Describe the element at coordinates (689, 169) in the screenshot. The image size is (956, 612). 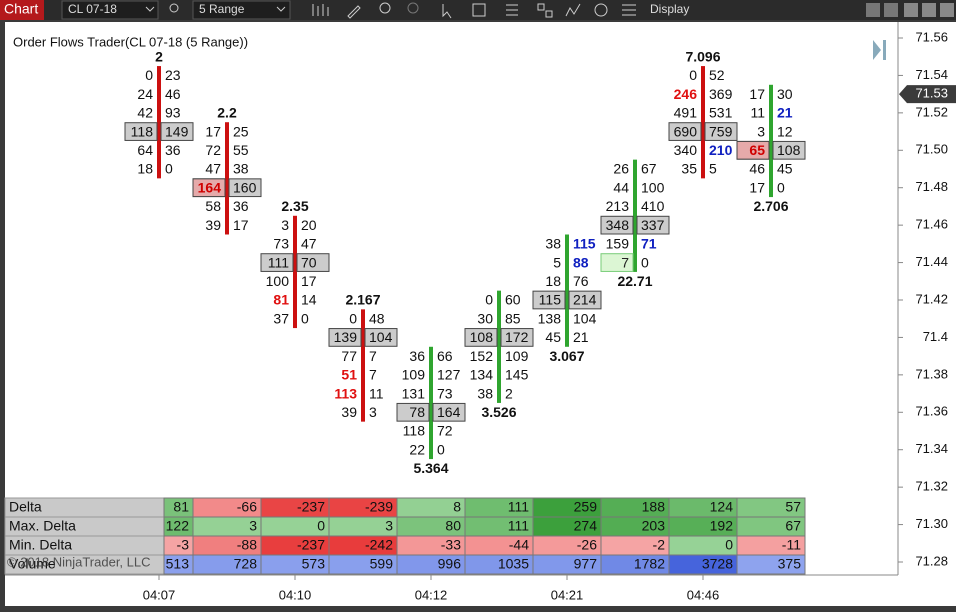
I see `bid-volume: 35` at that location.